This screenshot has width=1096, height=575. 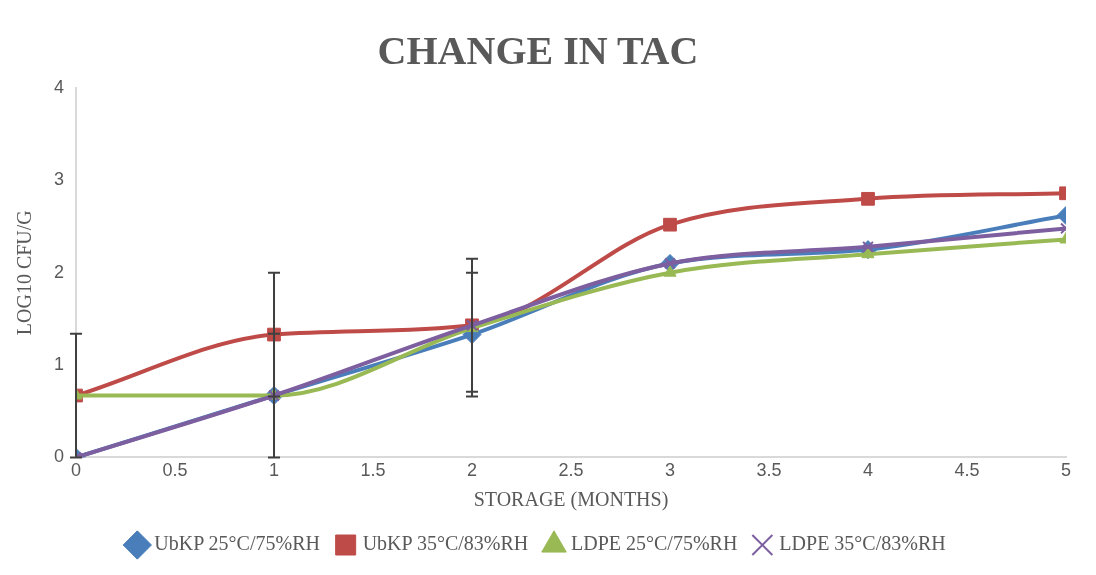 I want to click on y-tick-label: 3, so click(x=59, y=179).